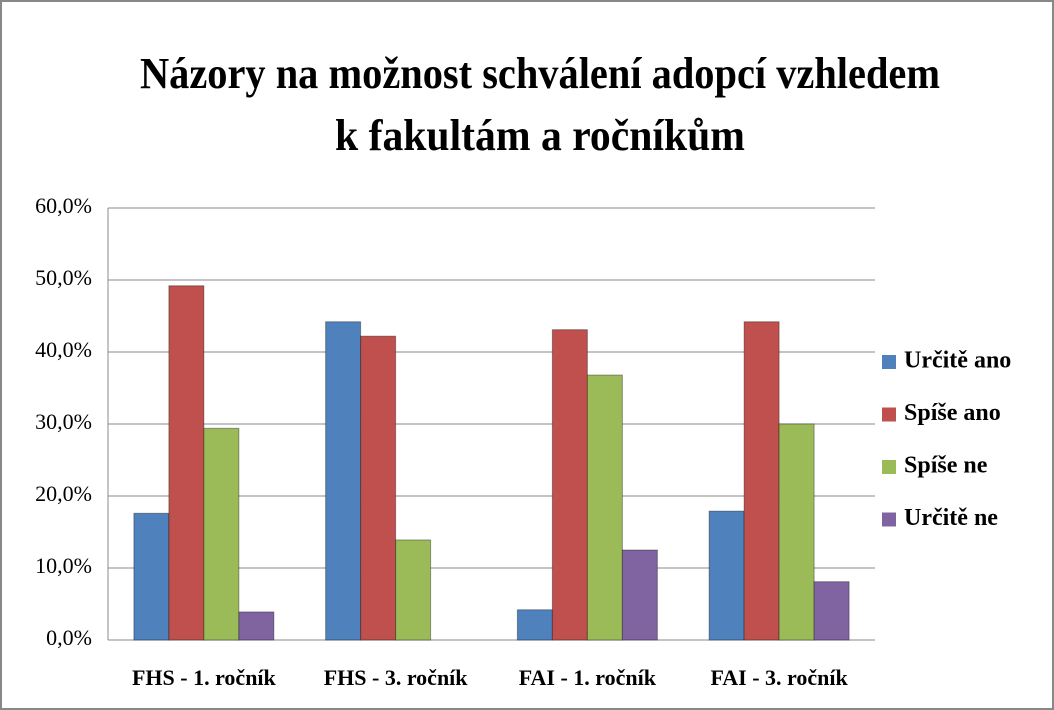  What do you see at coordinates (63, 205) in the screenshot?
I see `y-tick-label: 60,0%` at bounding box center [63, 205].